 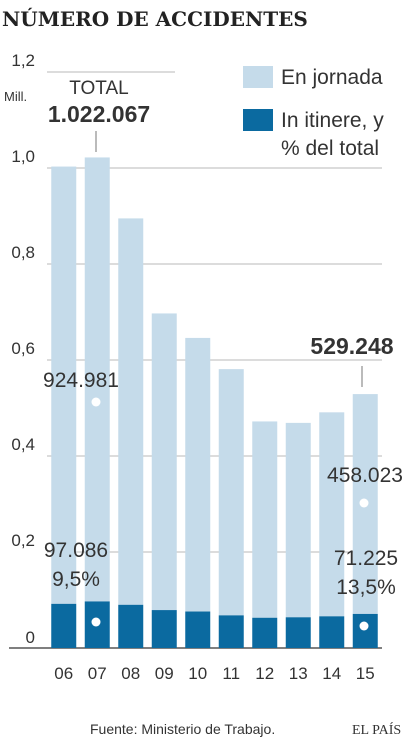 I want to click on x-tick-label: 09, so click(x=164, y=673).